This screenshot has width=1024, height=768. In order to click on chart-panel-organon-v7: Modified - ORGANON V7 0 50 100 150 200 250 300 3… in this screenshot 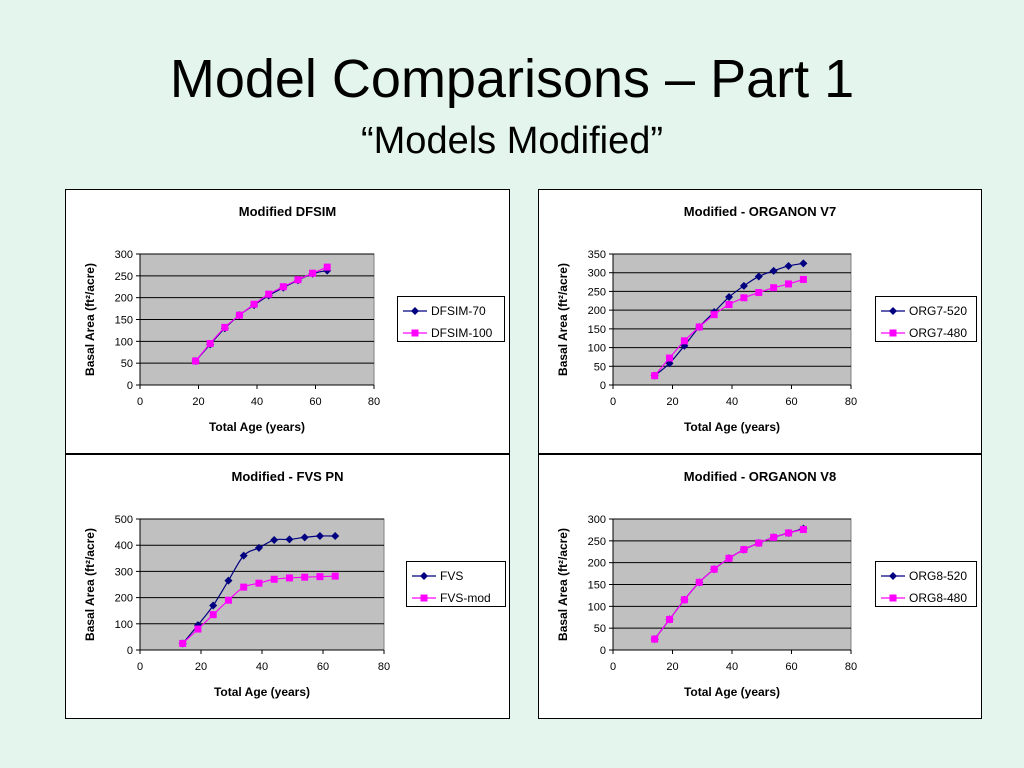, I will do `click(760, 321)`.